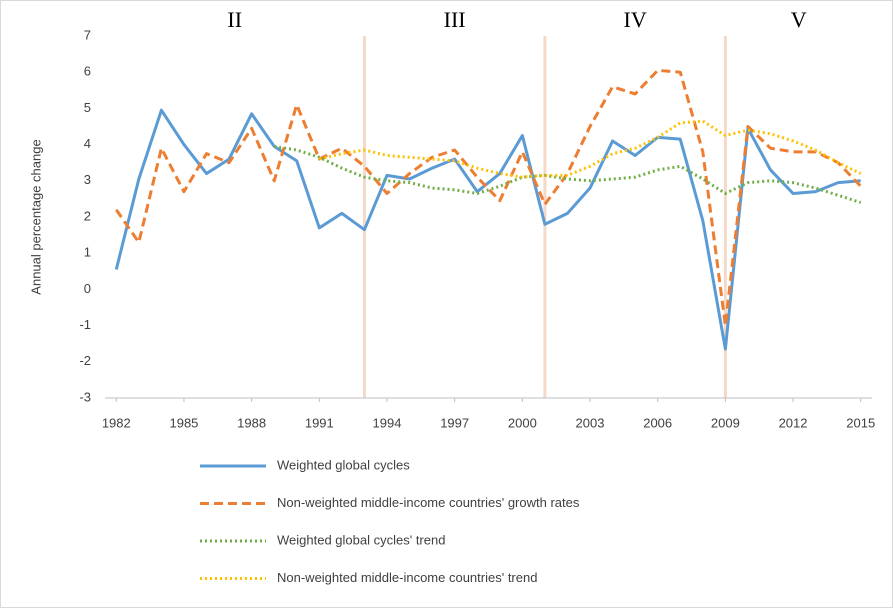 The width and height of the screenshot is (893, 608). I want to click on legend-label: Weighted global cycles, so click(343, 464).